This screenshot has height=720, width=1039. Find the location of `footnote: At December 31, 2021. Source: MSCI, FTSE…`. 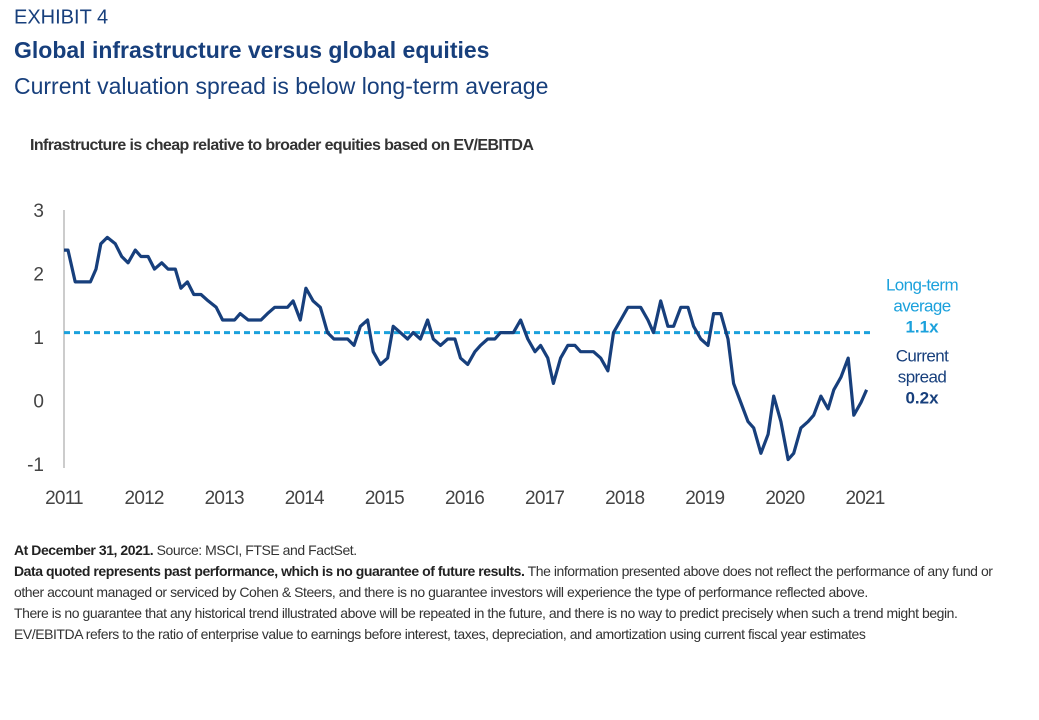

footnote: At December 31, 2021. Source: MSCI, FTSE… is located at coordinates (519, 550).